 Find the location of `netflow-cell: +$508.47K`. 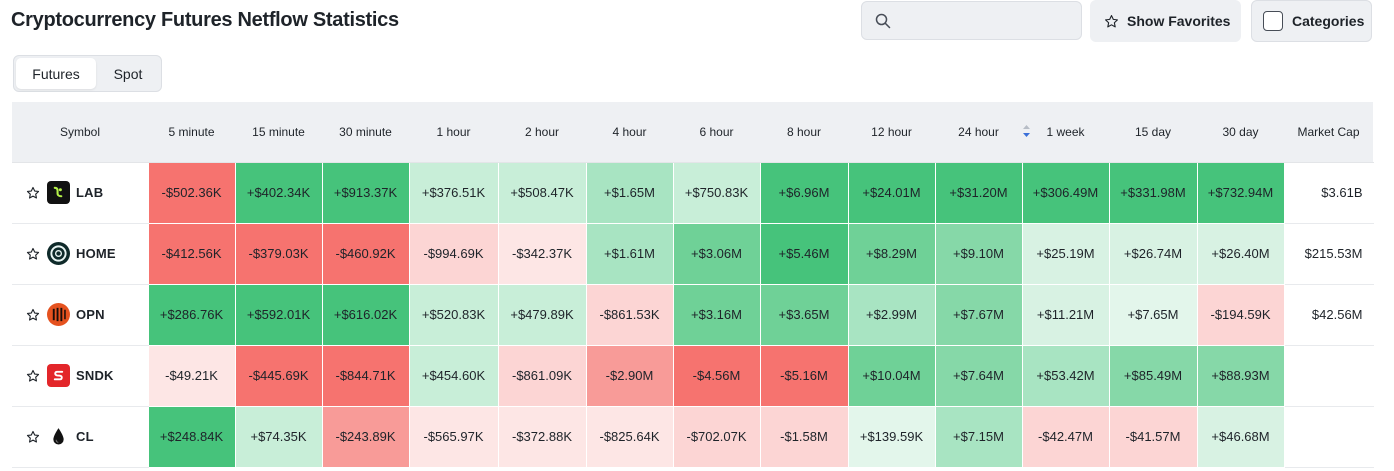

netflow-cell: +$508.47K is located at coordinates (542, 193).